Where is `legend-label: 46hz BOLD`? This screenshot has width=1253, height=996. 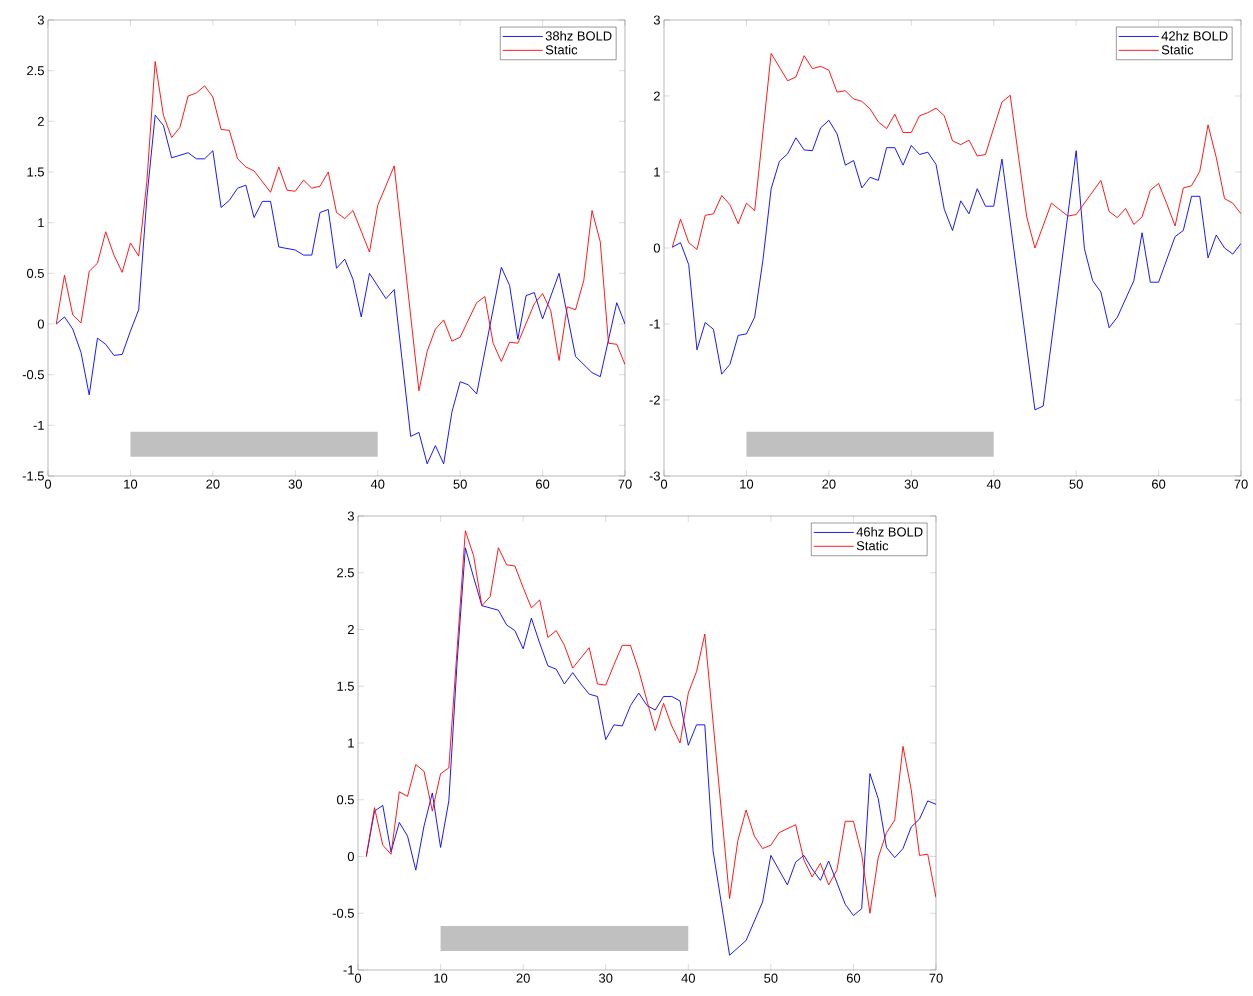
legend-label: 46hz BOLD is located at coordinates (889, 531).